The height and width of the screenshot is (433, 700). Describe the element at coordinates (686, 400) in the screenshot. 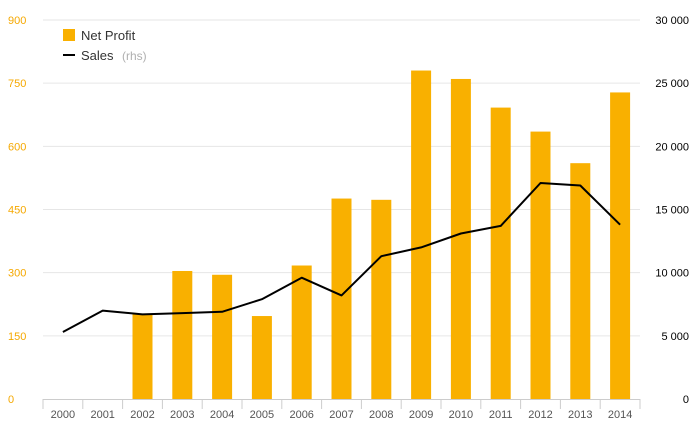

I see `right-tick-label: 0` at that location.